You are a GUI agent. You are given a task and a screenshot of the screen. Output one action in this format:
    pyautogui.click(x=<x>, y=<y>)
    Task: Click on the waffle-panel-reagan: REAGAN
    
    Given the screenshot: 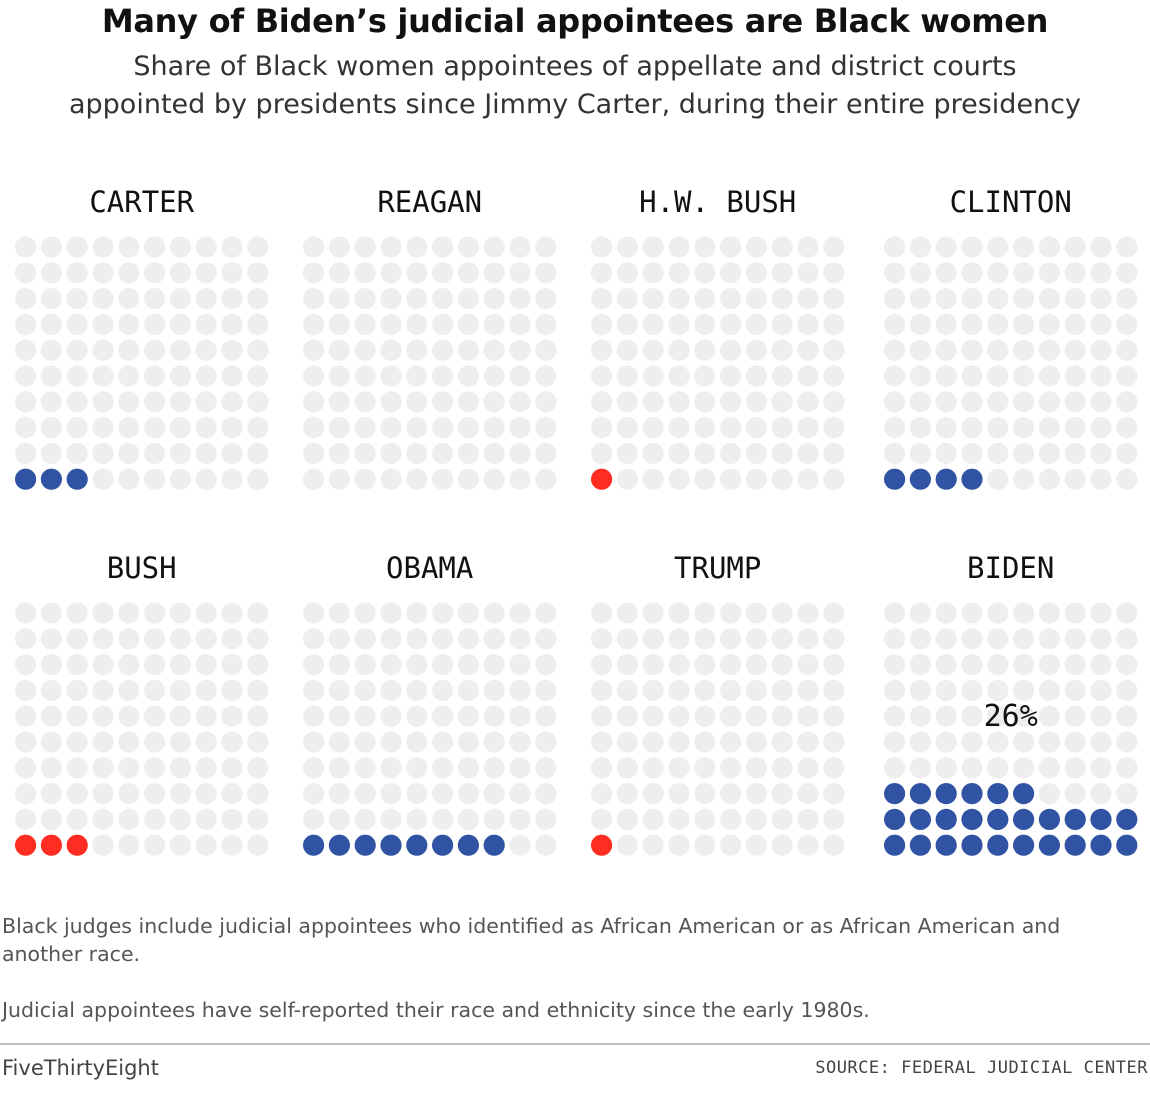 What is the action you would take?
    pyautogui.click(x=430, y=337)
    